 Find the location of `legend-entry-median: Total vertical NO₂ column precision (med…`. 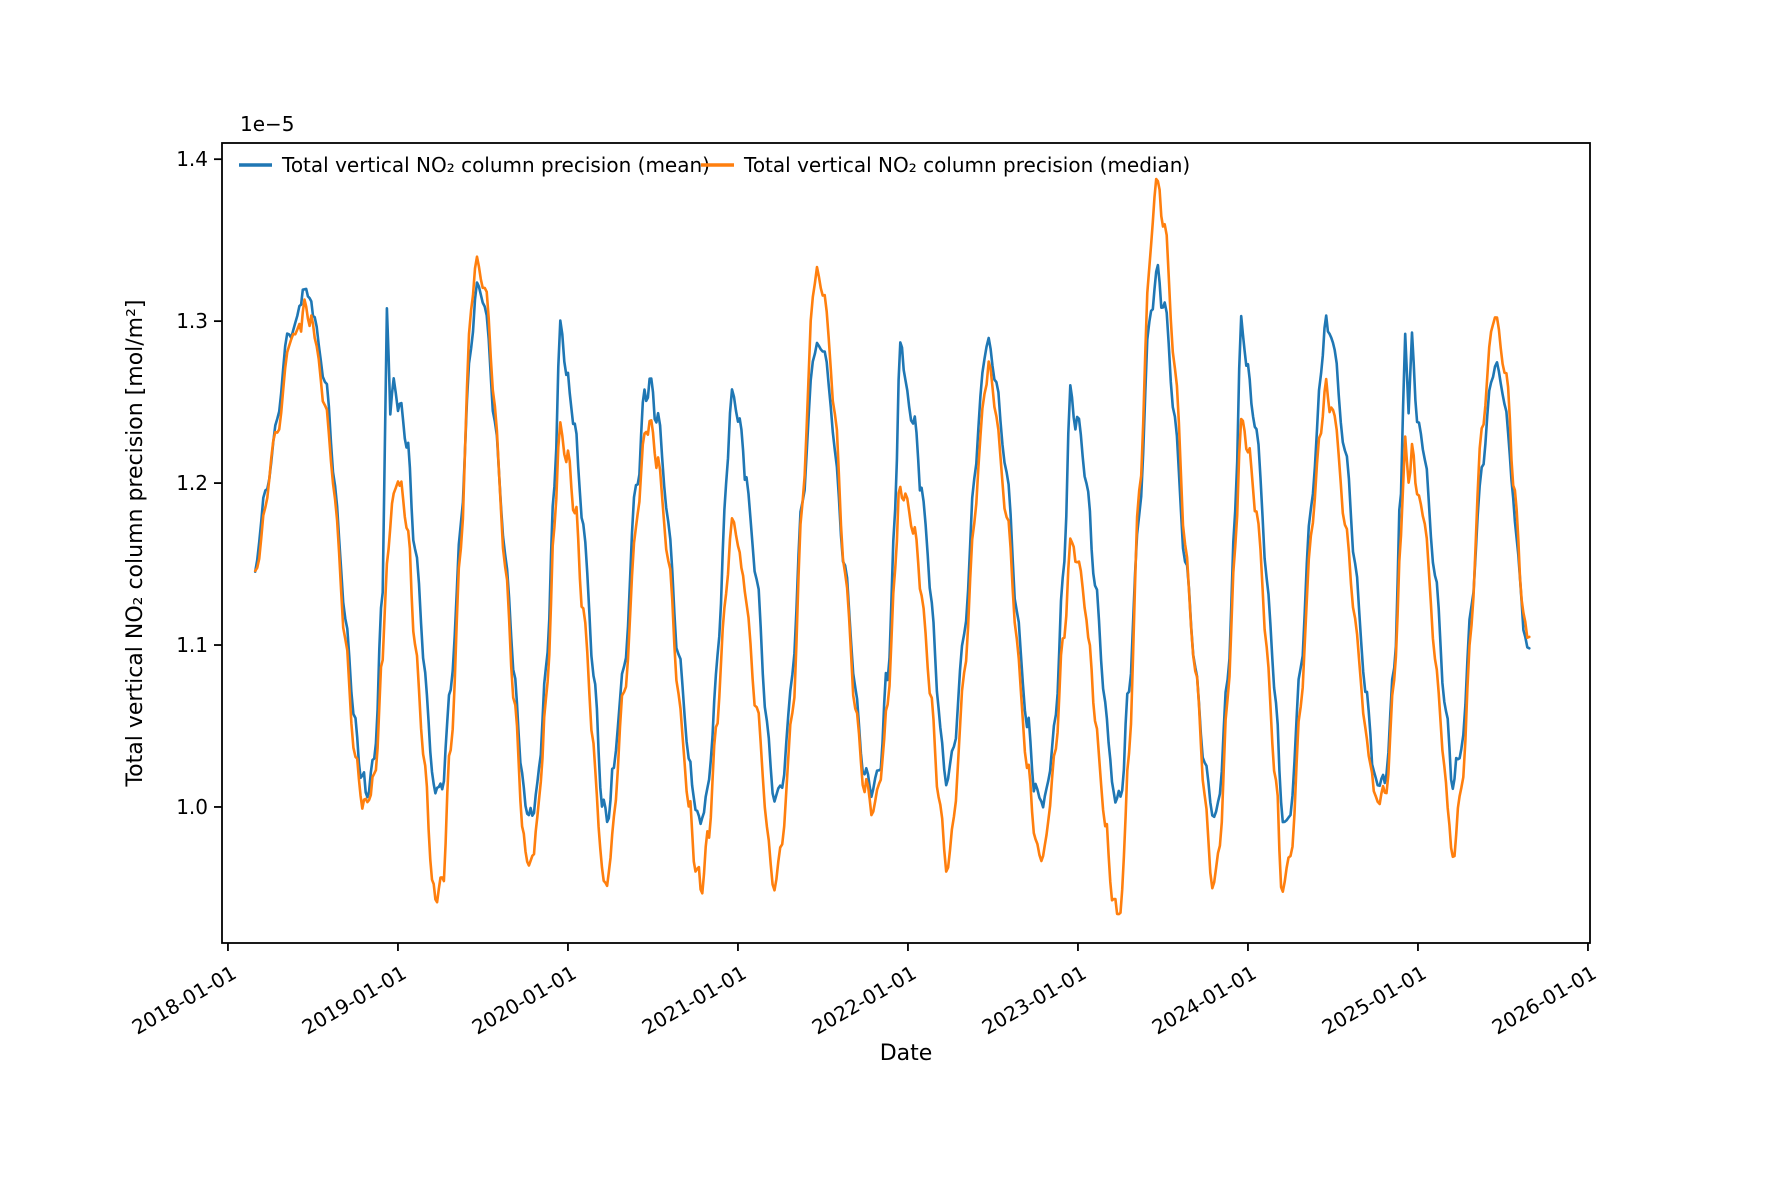

legend-entry-median: Total vertical NO₂ column precision (med… is located at coordinates (945, 165).